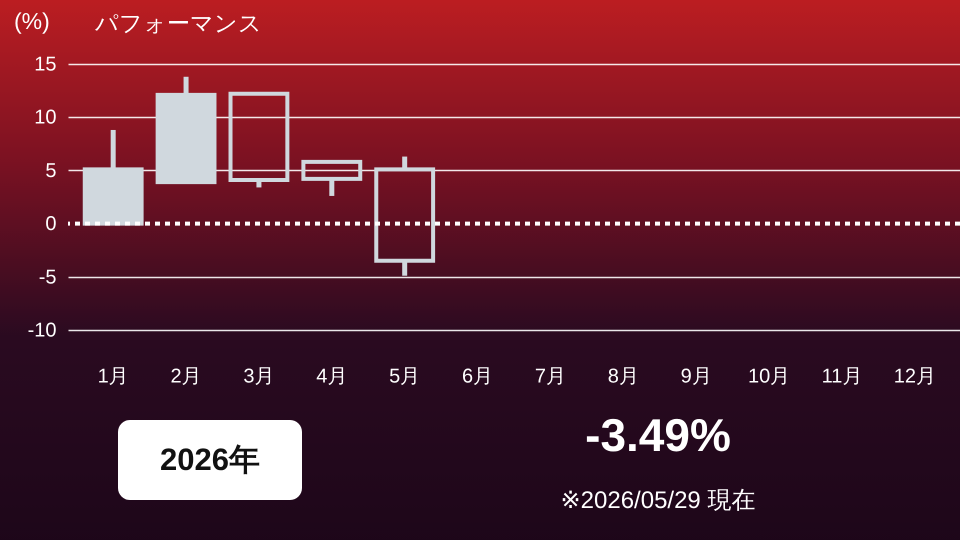  I want to click on chart-title: パフォーマンス, so click(178, 23).